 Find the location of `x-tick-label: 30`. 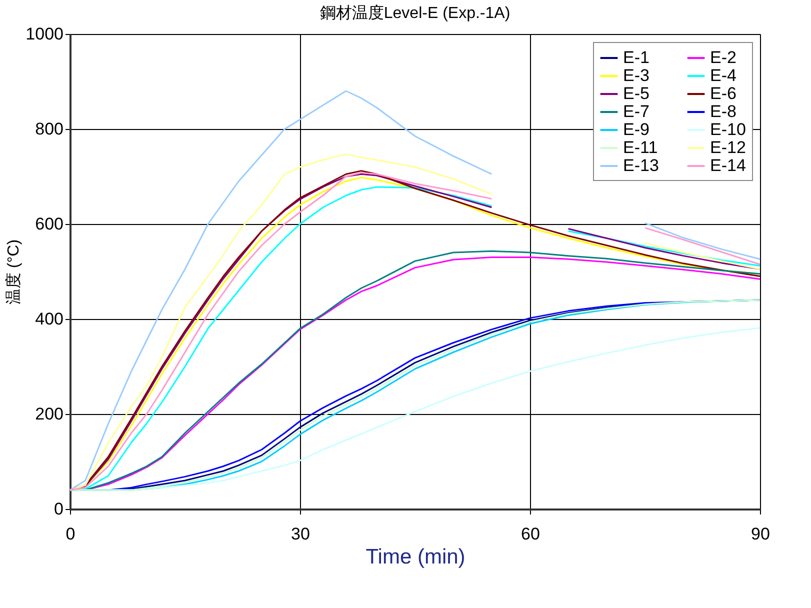

x-tick-label: 30 is located at coordinates (300, 534).